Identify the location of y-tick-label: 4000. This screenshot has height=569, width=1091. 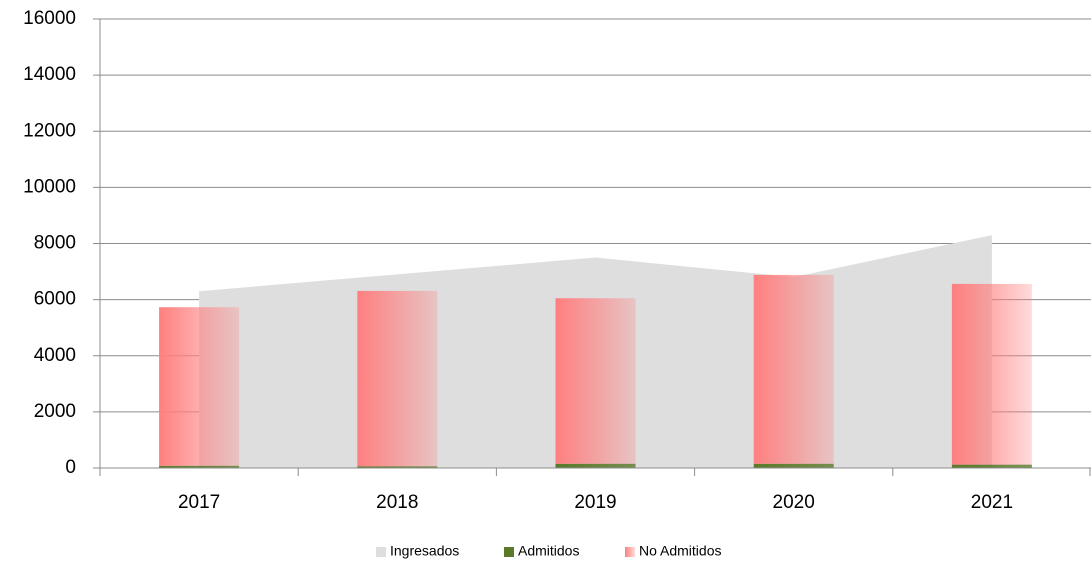
(55, 355).